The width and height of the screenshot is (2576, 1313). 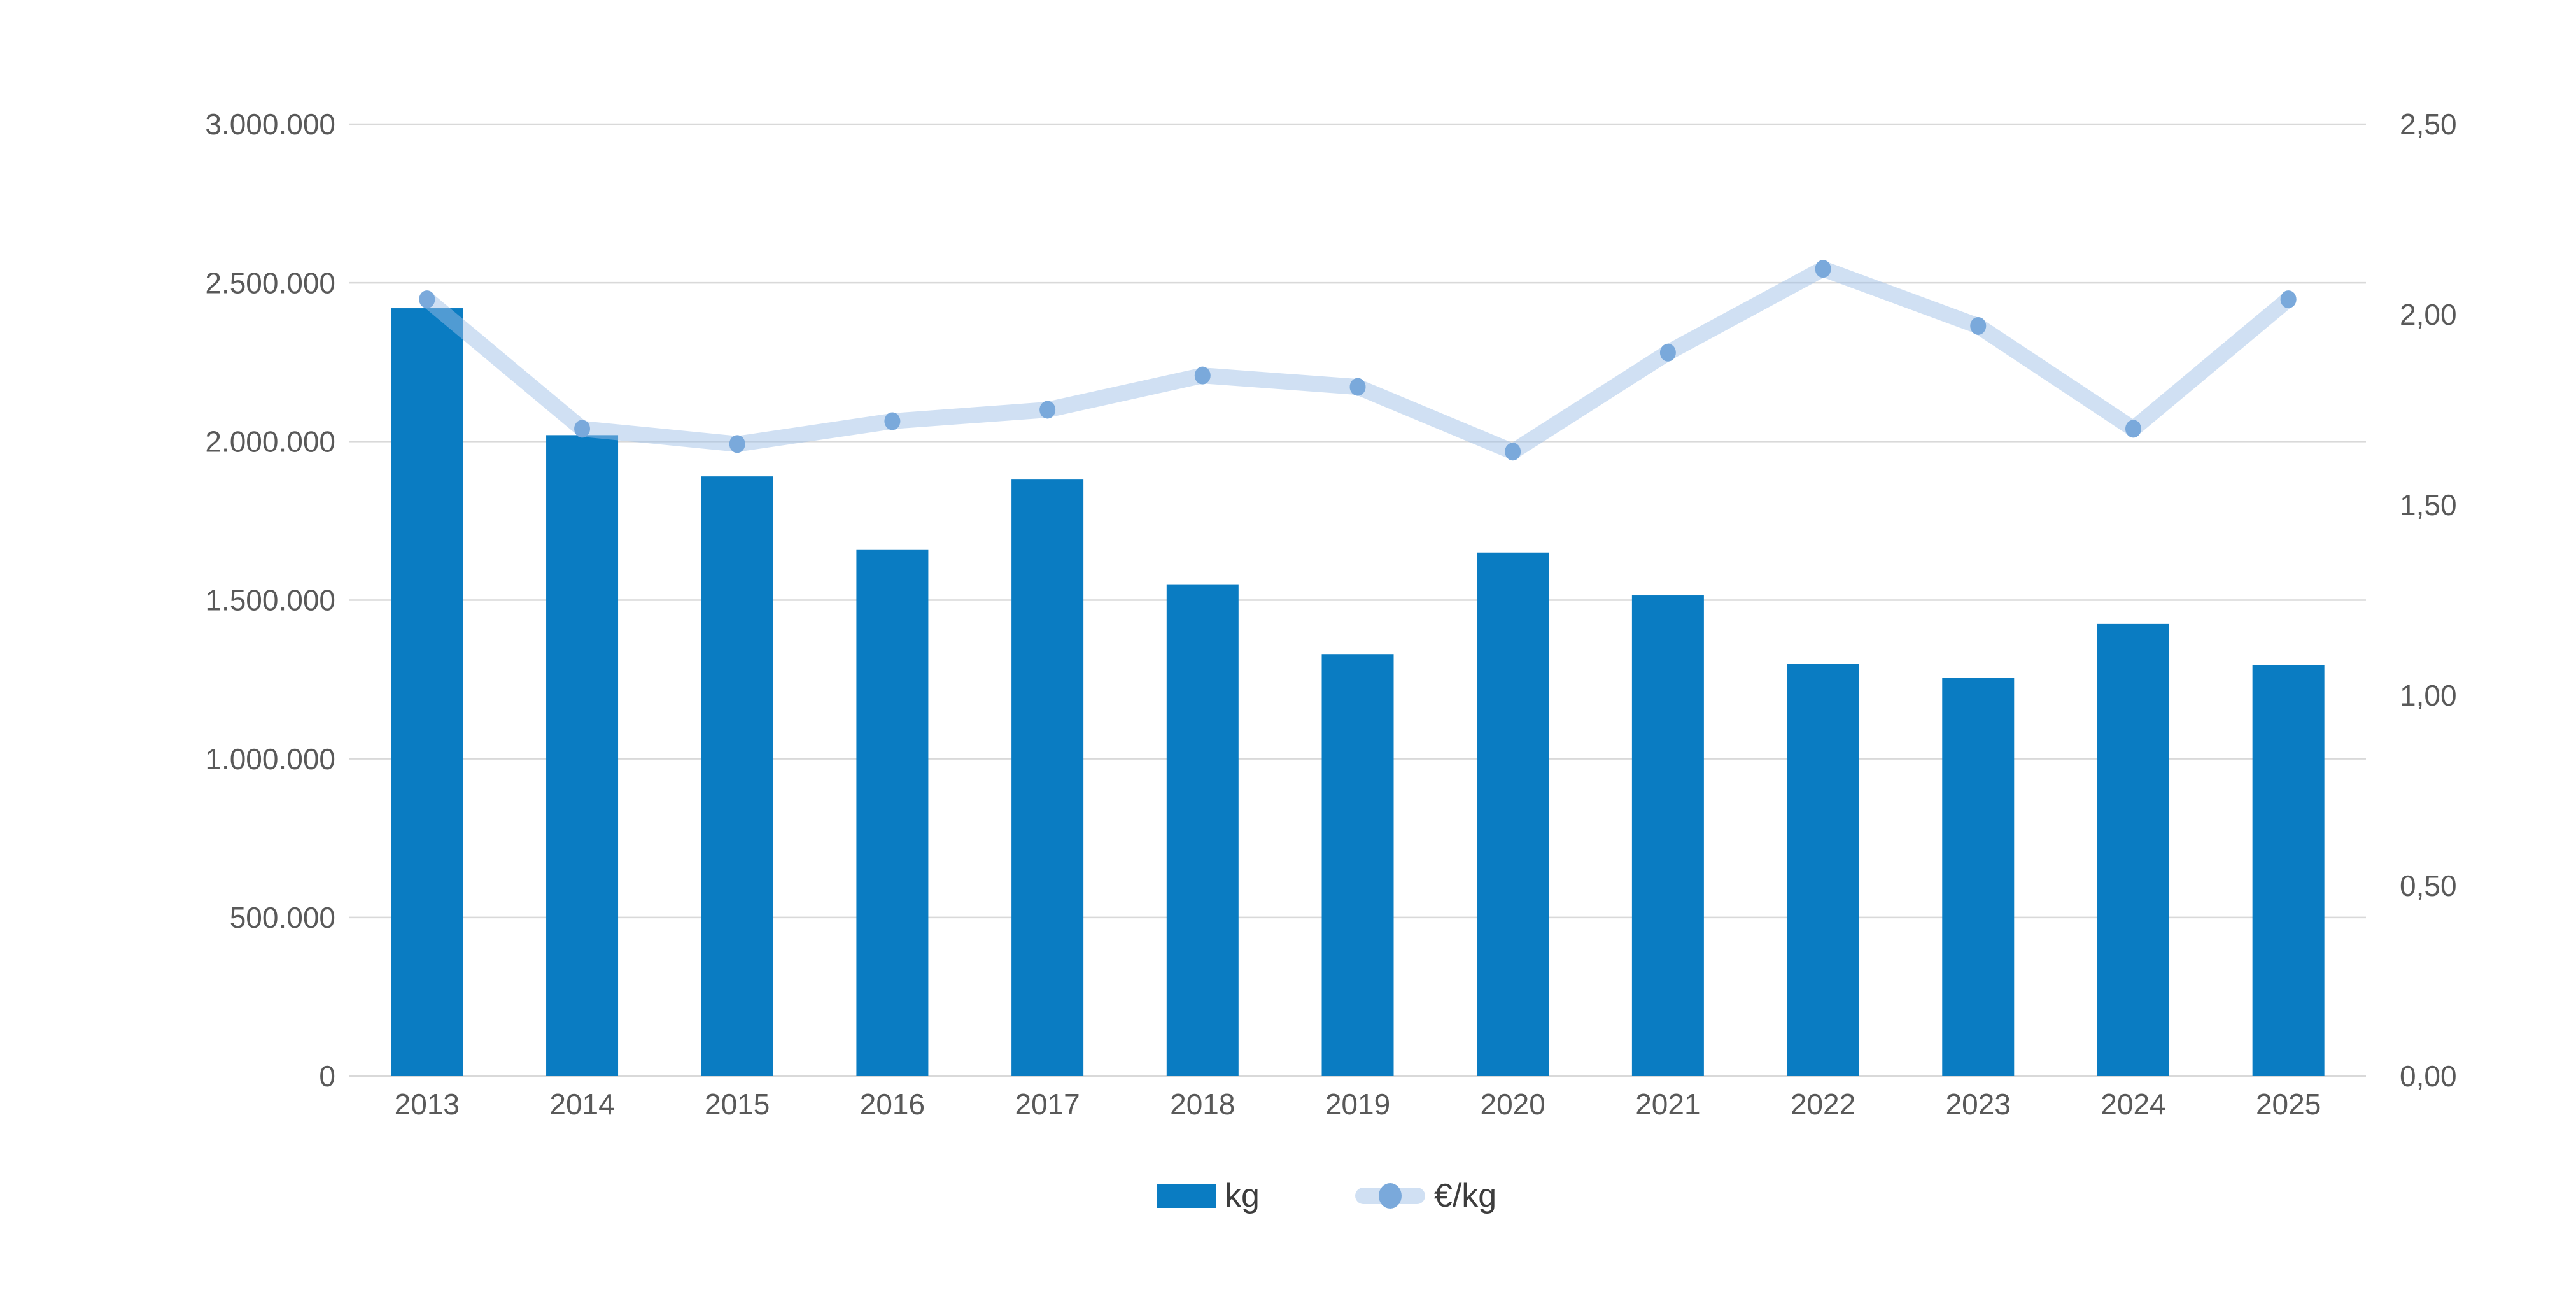 What do you see at coordinates (1513, 452) in the screenshot?
I see `marker-2020` at bounding box center [1513, 452].